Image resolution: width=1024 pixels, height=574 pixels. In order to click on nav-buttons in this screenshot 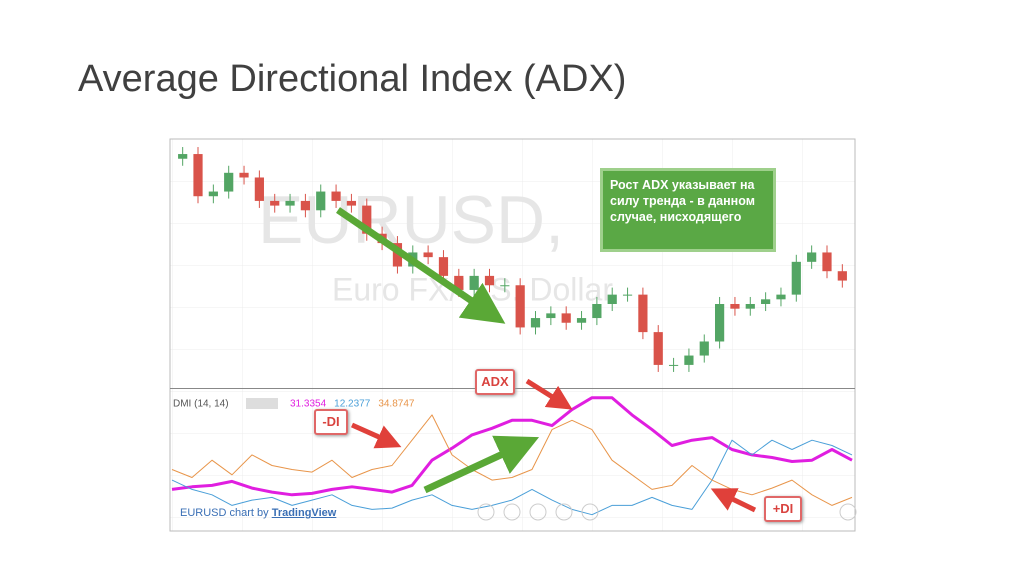, I will do `click(667, 512)`.